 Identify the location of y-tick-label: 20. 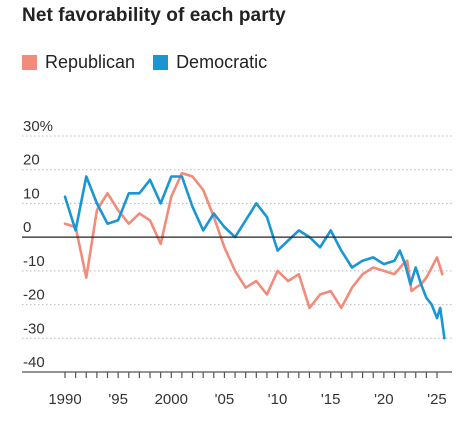
(31, 160).